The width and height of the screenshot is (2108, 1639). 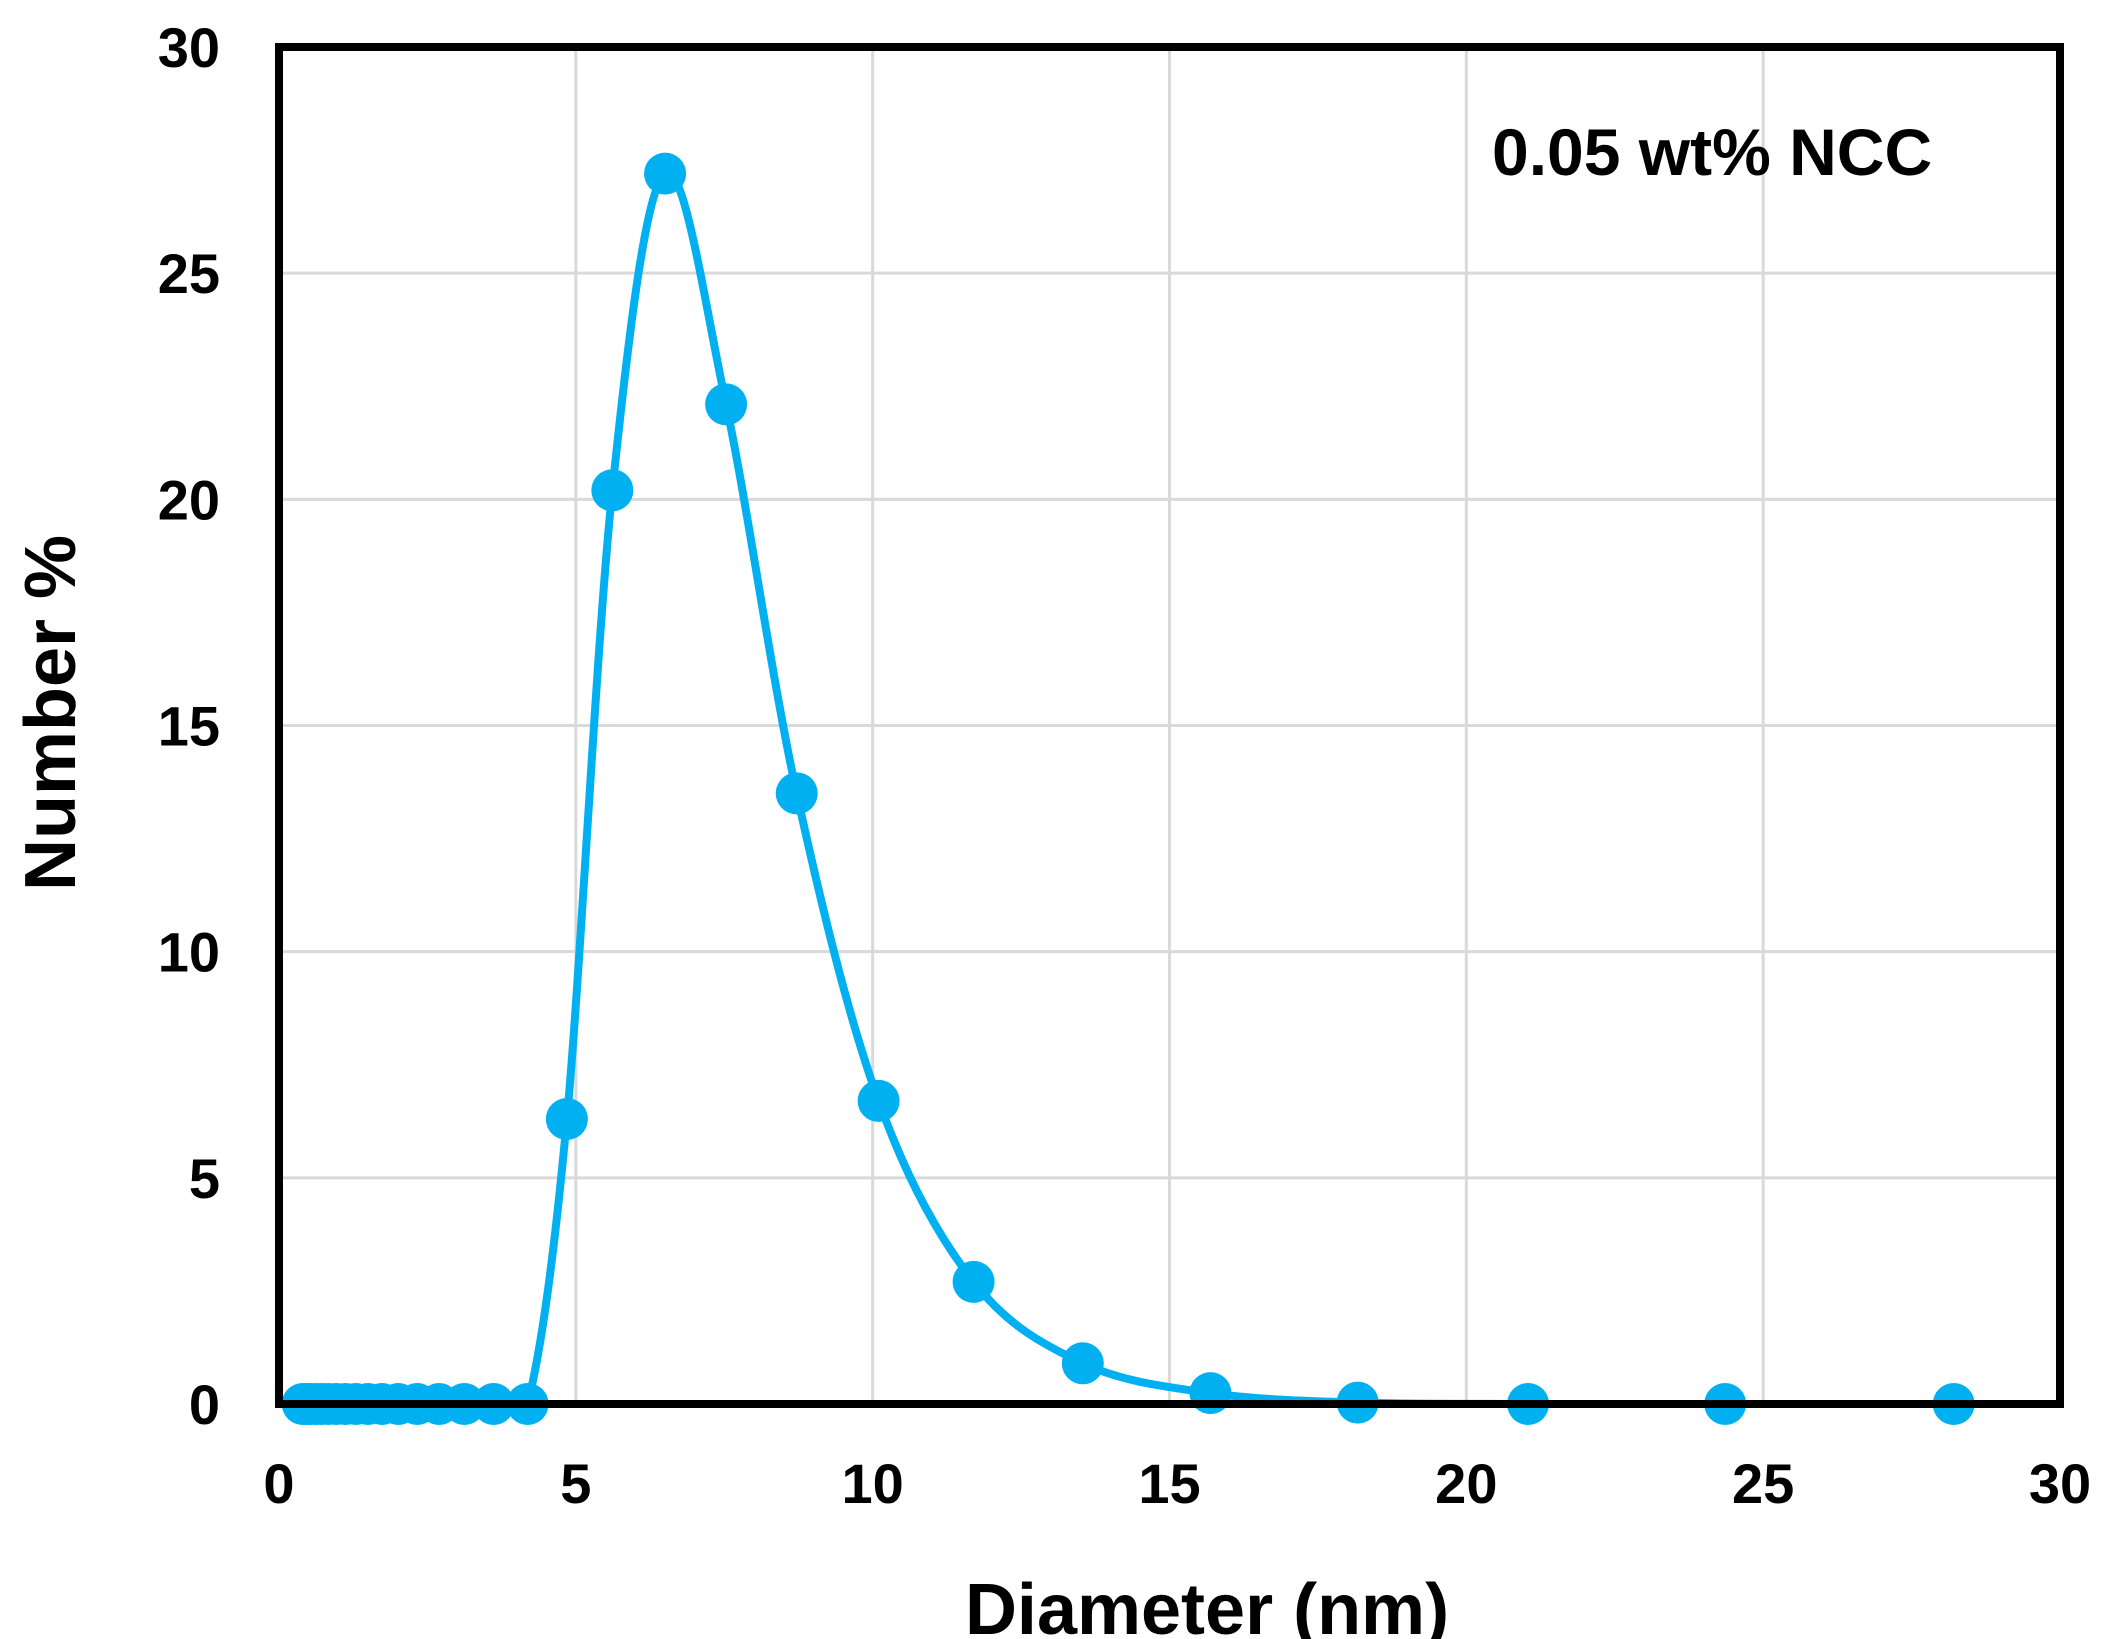 I want to click on y-tick-label: 20, so click(x=189, y=499).